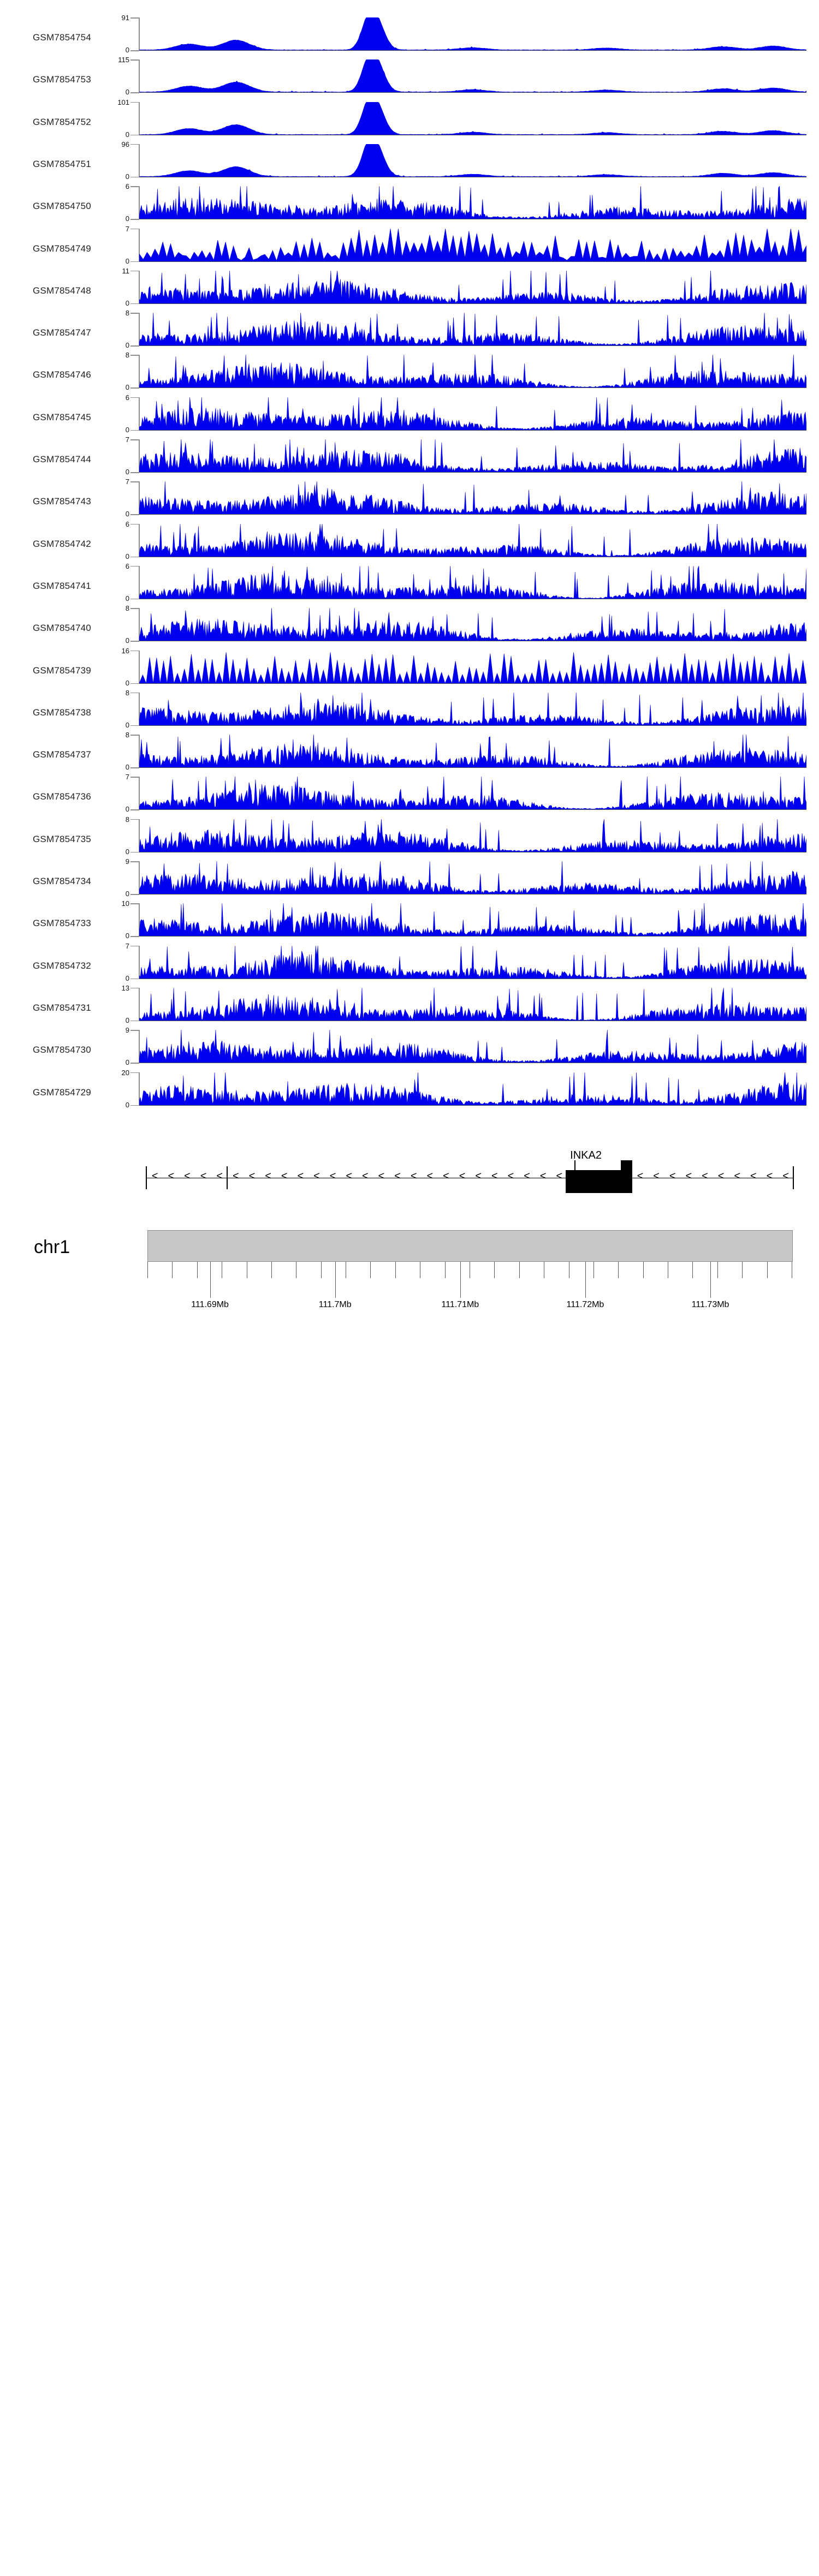  I want to click on coverage-track: GSM7854737 8 0, so click(410, 753).